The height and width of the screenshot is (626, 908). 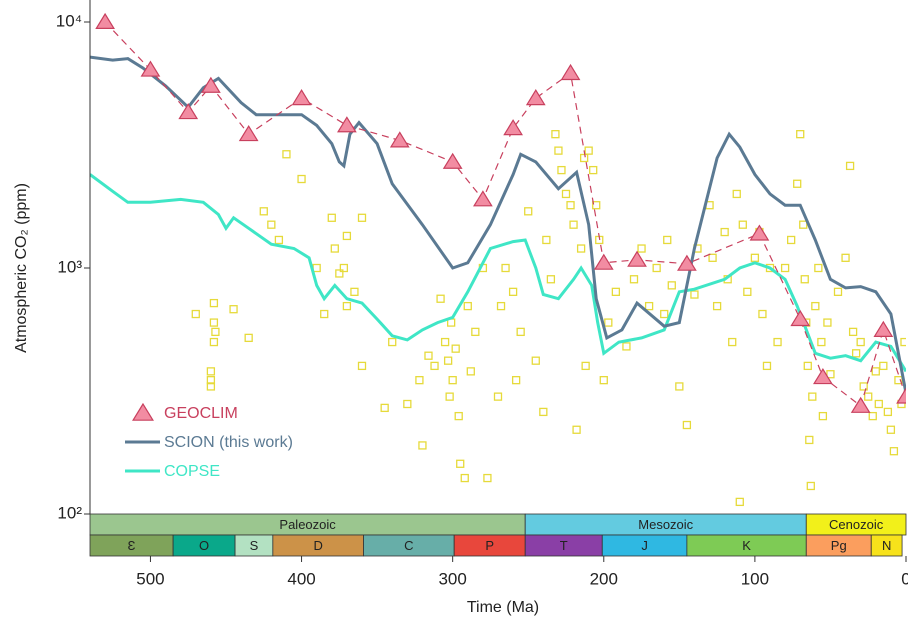 What do you see at coordinates (254, 545) in the screenshot?
I see `period-label: S` at bounding box center [254, 545].